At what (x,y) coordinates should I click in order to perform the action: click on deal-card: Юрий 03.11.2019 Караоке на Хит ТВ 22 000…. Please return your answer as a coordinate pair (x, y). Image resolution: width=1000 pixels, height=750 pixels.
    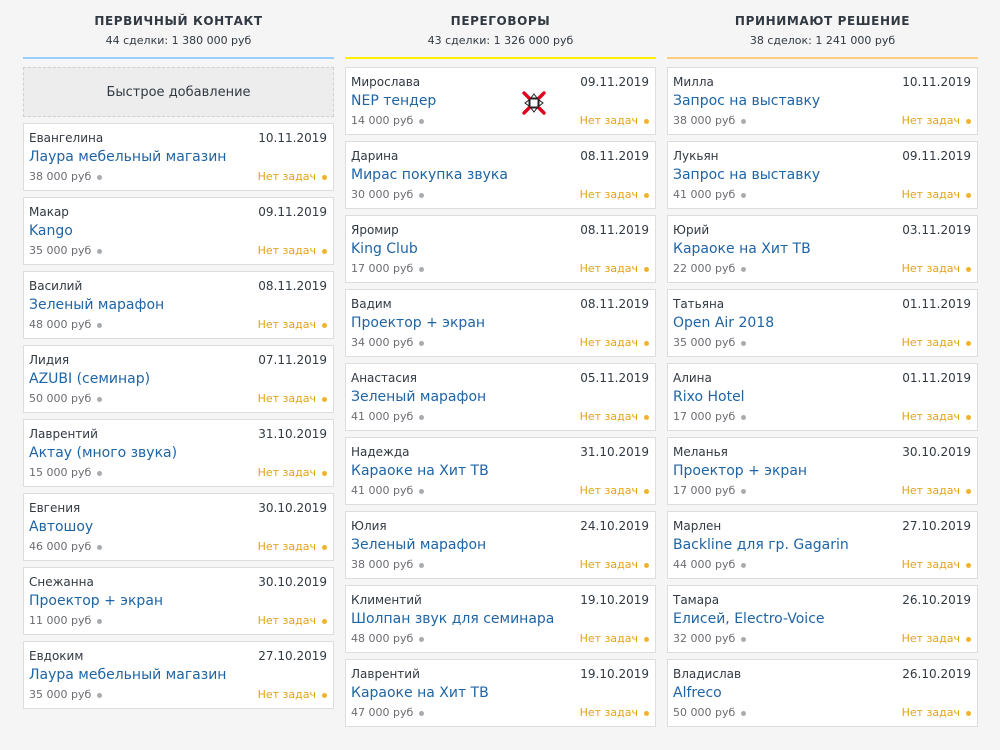
    Looking at the image, I should click on (822, 249).